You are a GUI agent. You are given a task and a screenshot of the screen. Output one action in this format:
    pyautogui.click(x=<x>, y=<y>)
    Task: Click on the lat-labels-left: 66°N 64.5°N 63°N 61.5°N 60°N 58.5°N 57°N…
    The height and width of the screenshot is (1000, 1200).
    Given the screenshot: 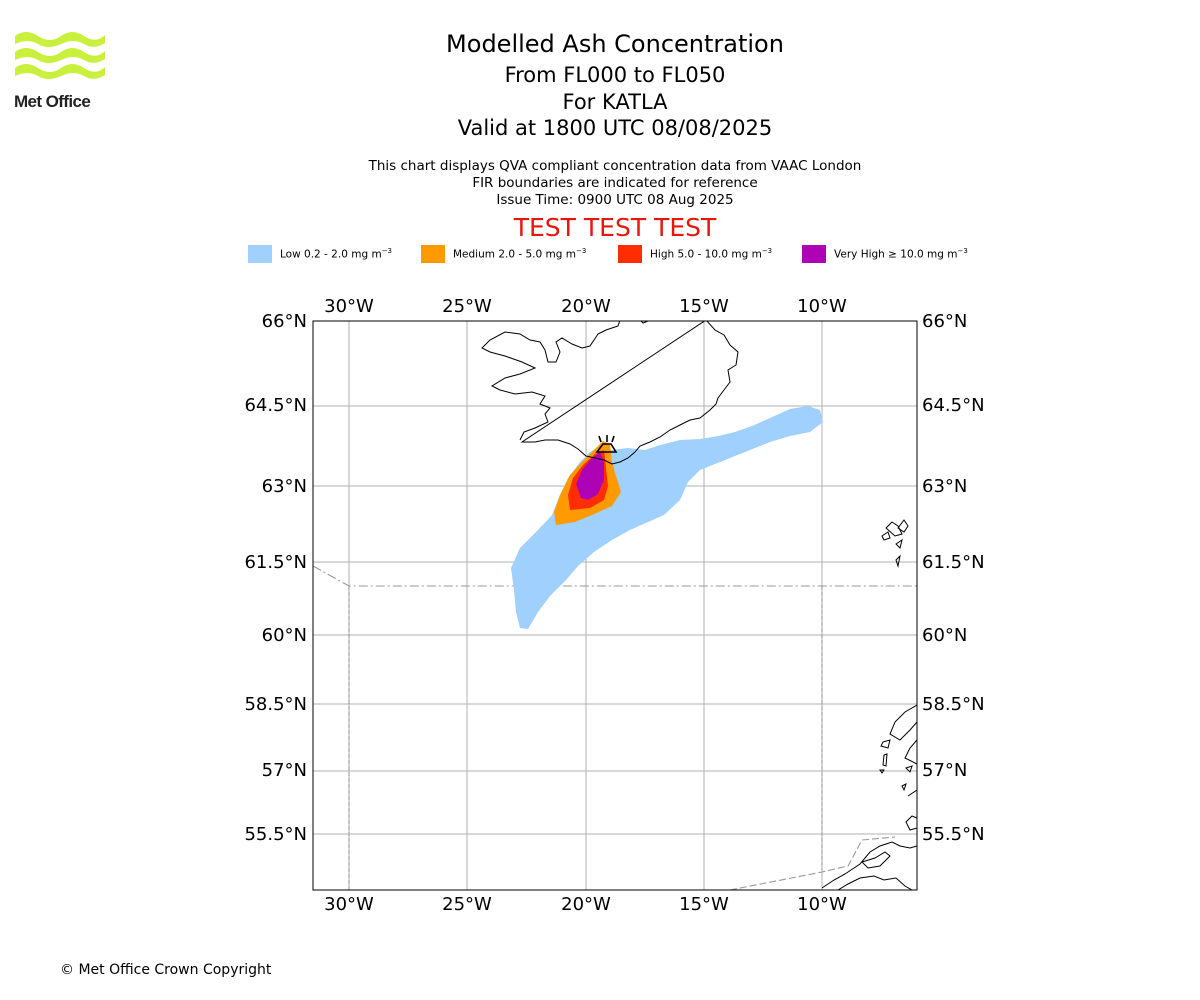 What is the action you would take?
    pyautogui.click(x=275, y=578)
    